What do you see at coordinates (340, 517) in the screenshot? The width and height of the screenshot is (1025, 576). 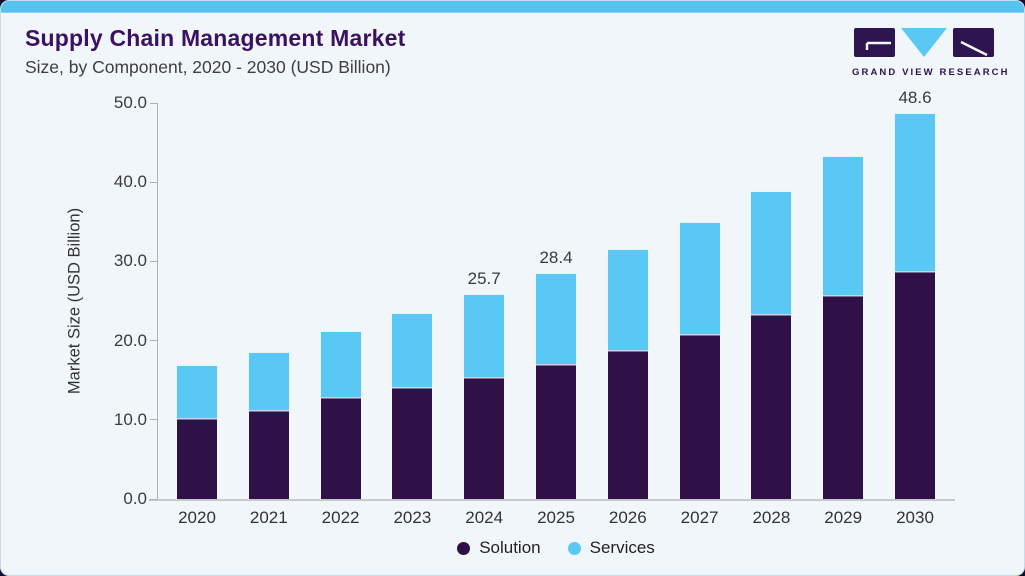 I see `x-axis-label-2022: 2022` at bounding box center [340, 517].